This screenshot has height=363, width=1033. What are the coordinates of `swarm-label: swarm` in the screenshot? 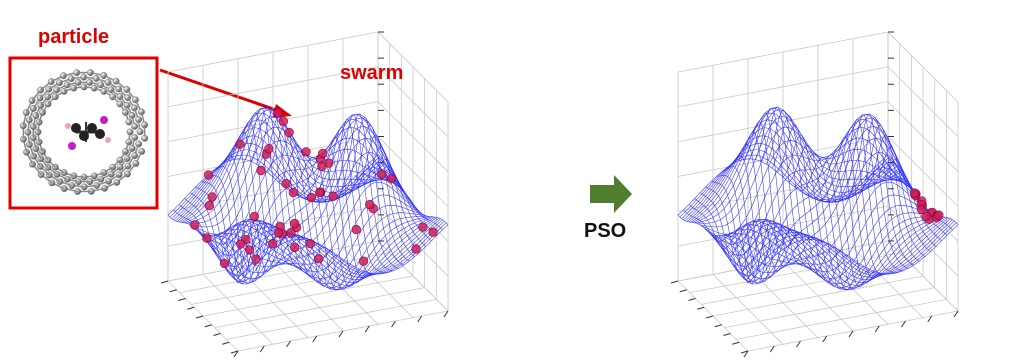 It's located at (372, 73).